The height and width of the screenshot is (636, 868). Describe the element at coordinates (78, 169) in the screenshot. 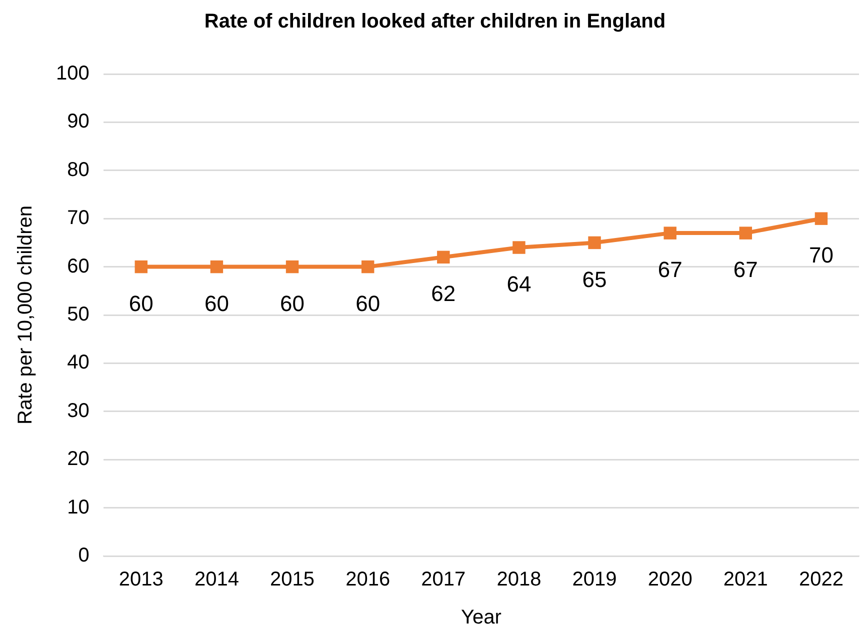

I see `y-tick-label: 80` at that location.